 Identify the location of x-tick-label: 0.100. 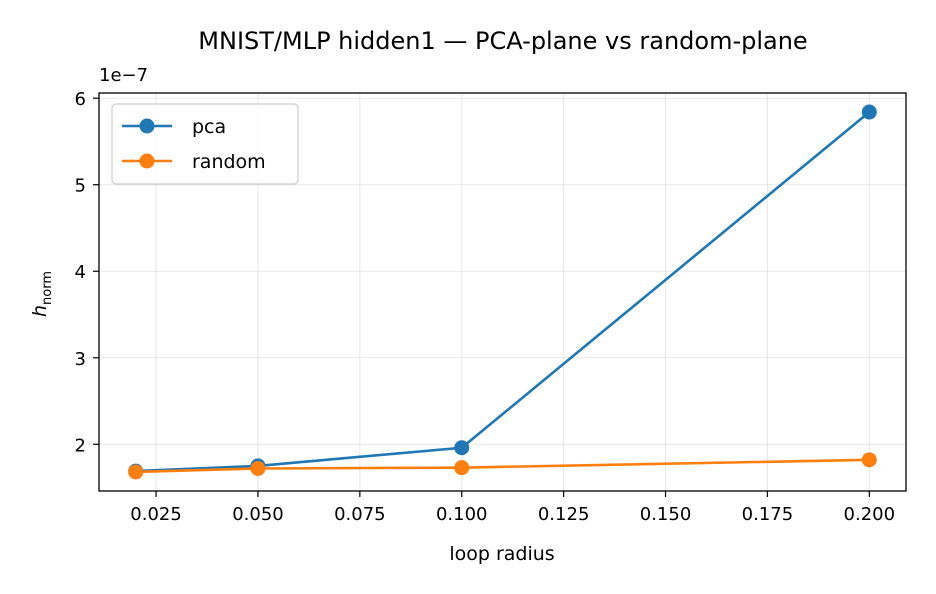
(462, 514).